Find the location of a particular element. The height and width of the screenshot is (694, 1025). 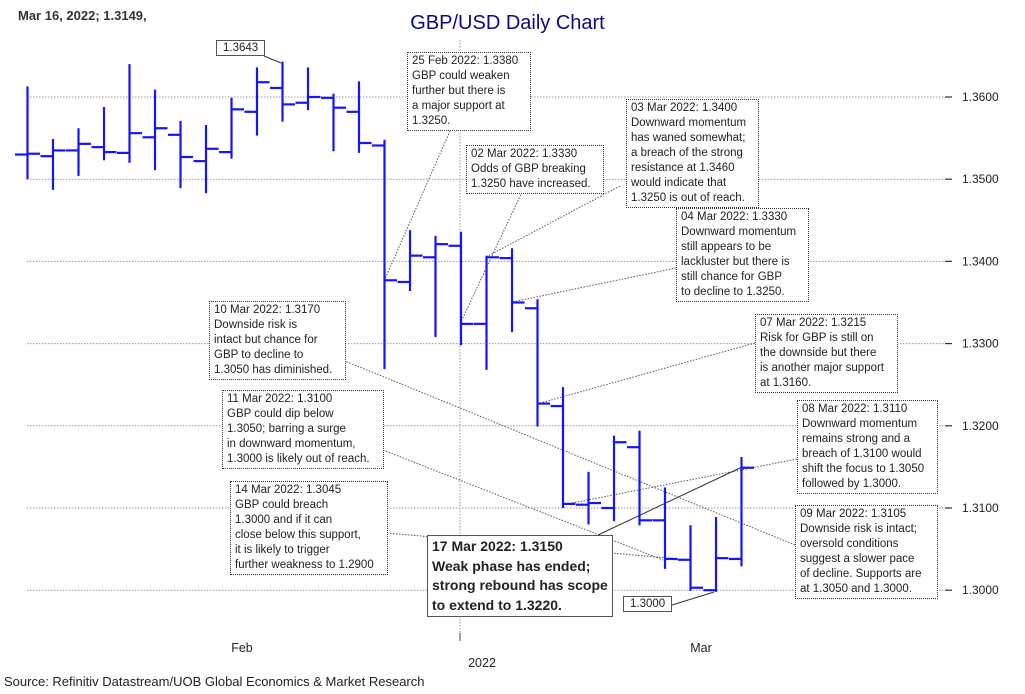

y-tick-label: 1.3300 is located at coordinates (980, 344).